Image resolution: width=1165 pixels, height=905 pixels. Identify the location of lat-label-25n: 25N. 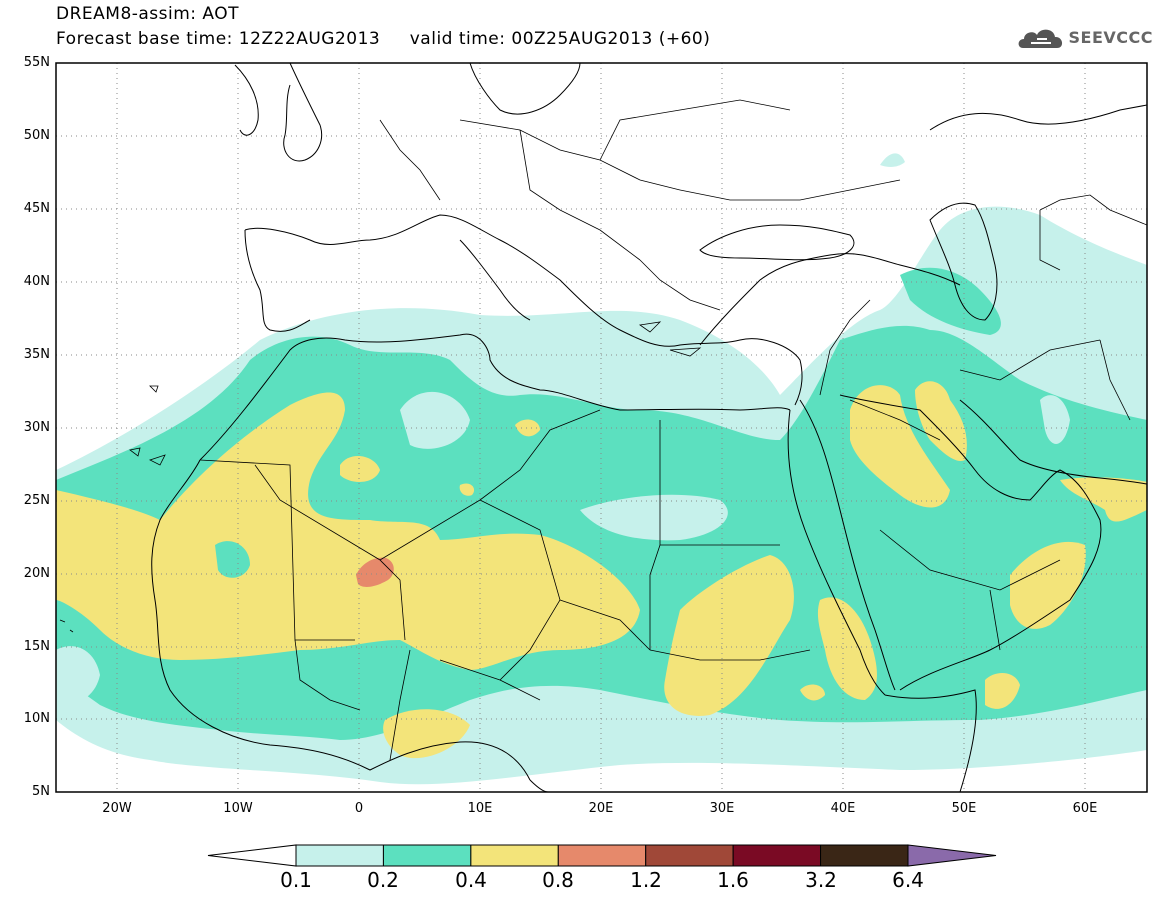
(36, 500).